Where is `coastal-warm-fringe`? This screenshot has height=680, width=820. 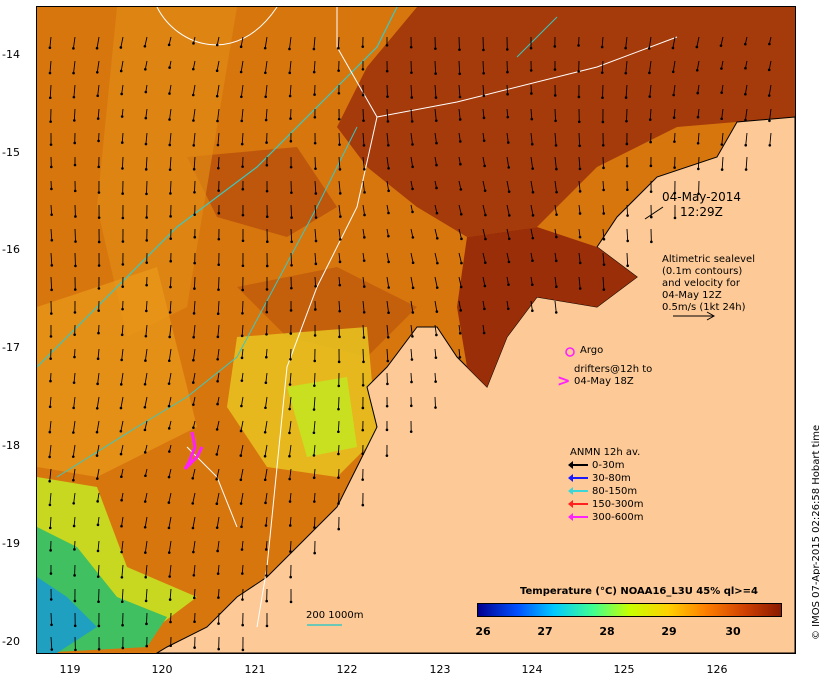
coastal-warm-fringe is located at coordinates (547, 307).